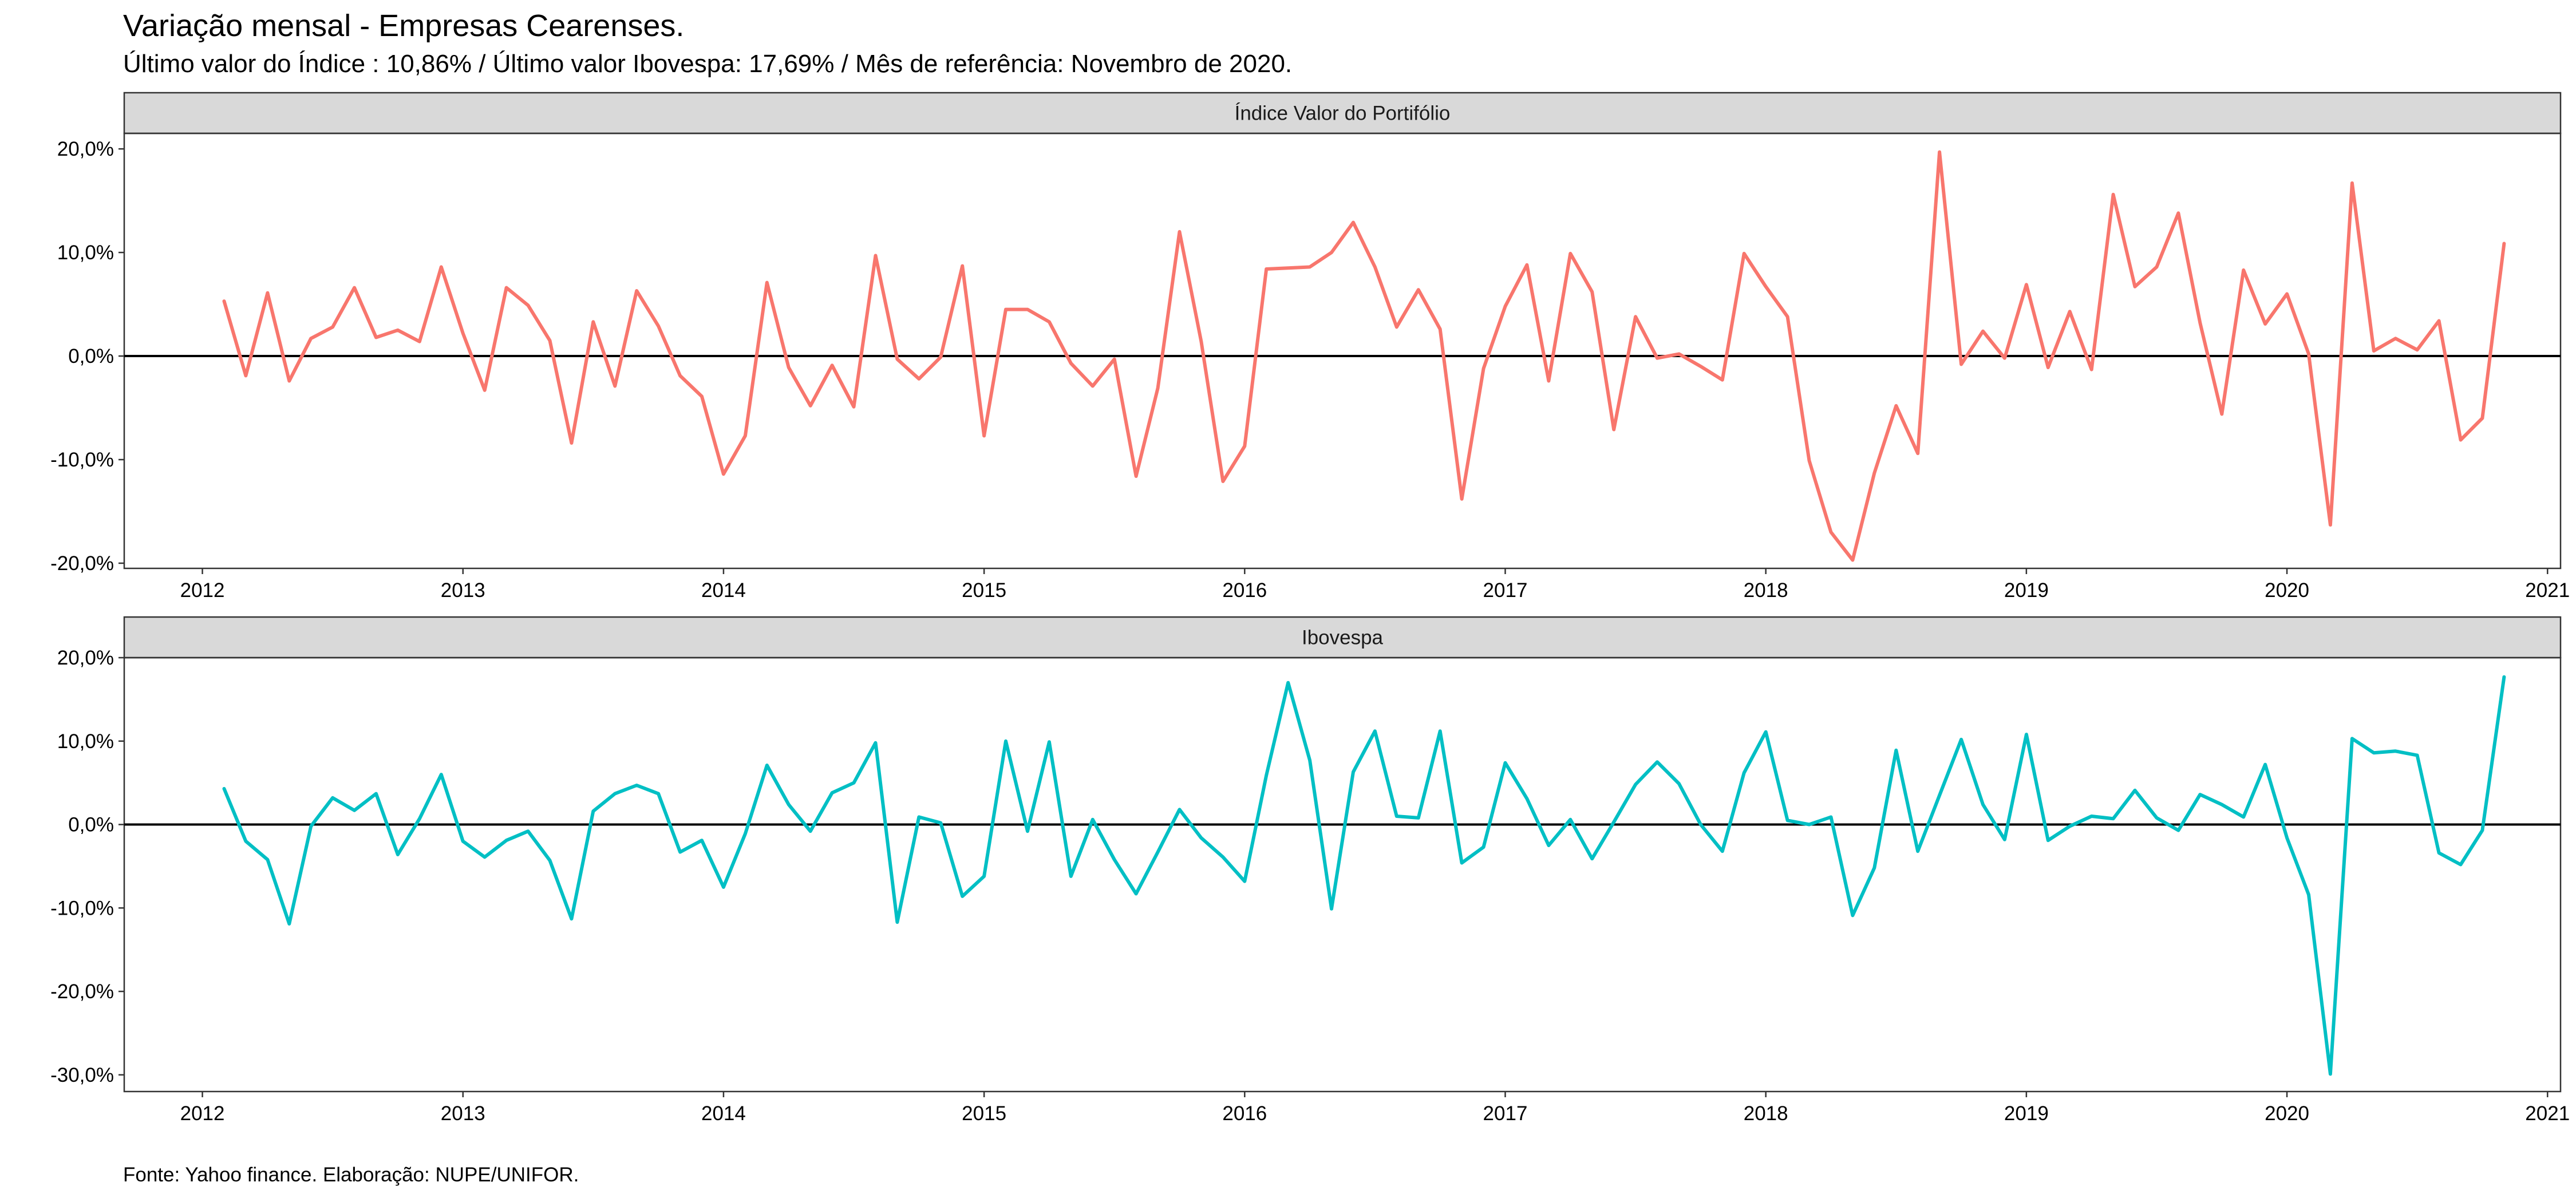 This screenshot has height=1202, width=2576. I want to click on panel-strip-title: Ibovespa, so click(1343, 638).